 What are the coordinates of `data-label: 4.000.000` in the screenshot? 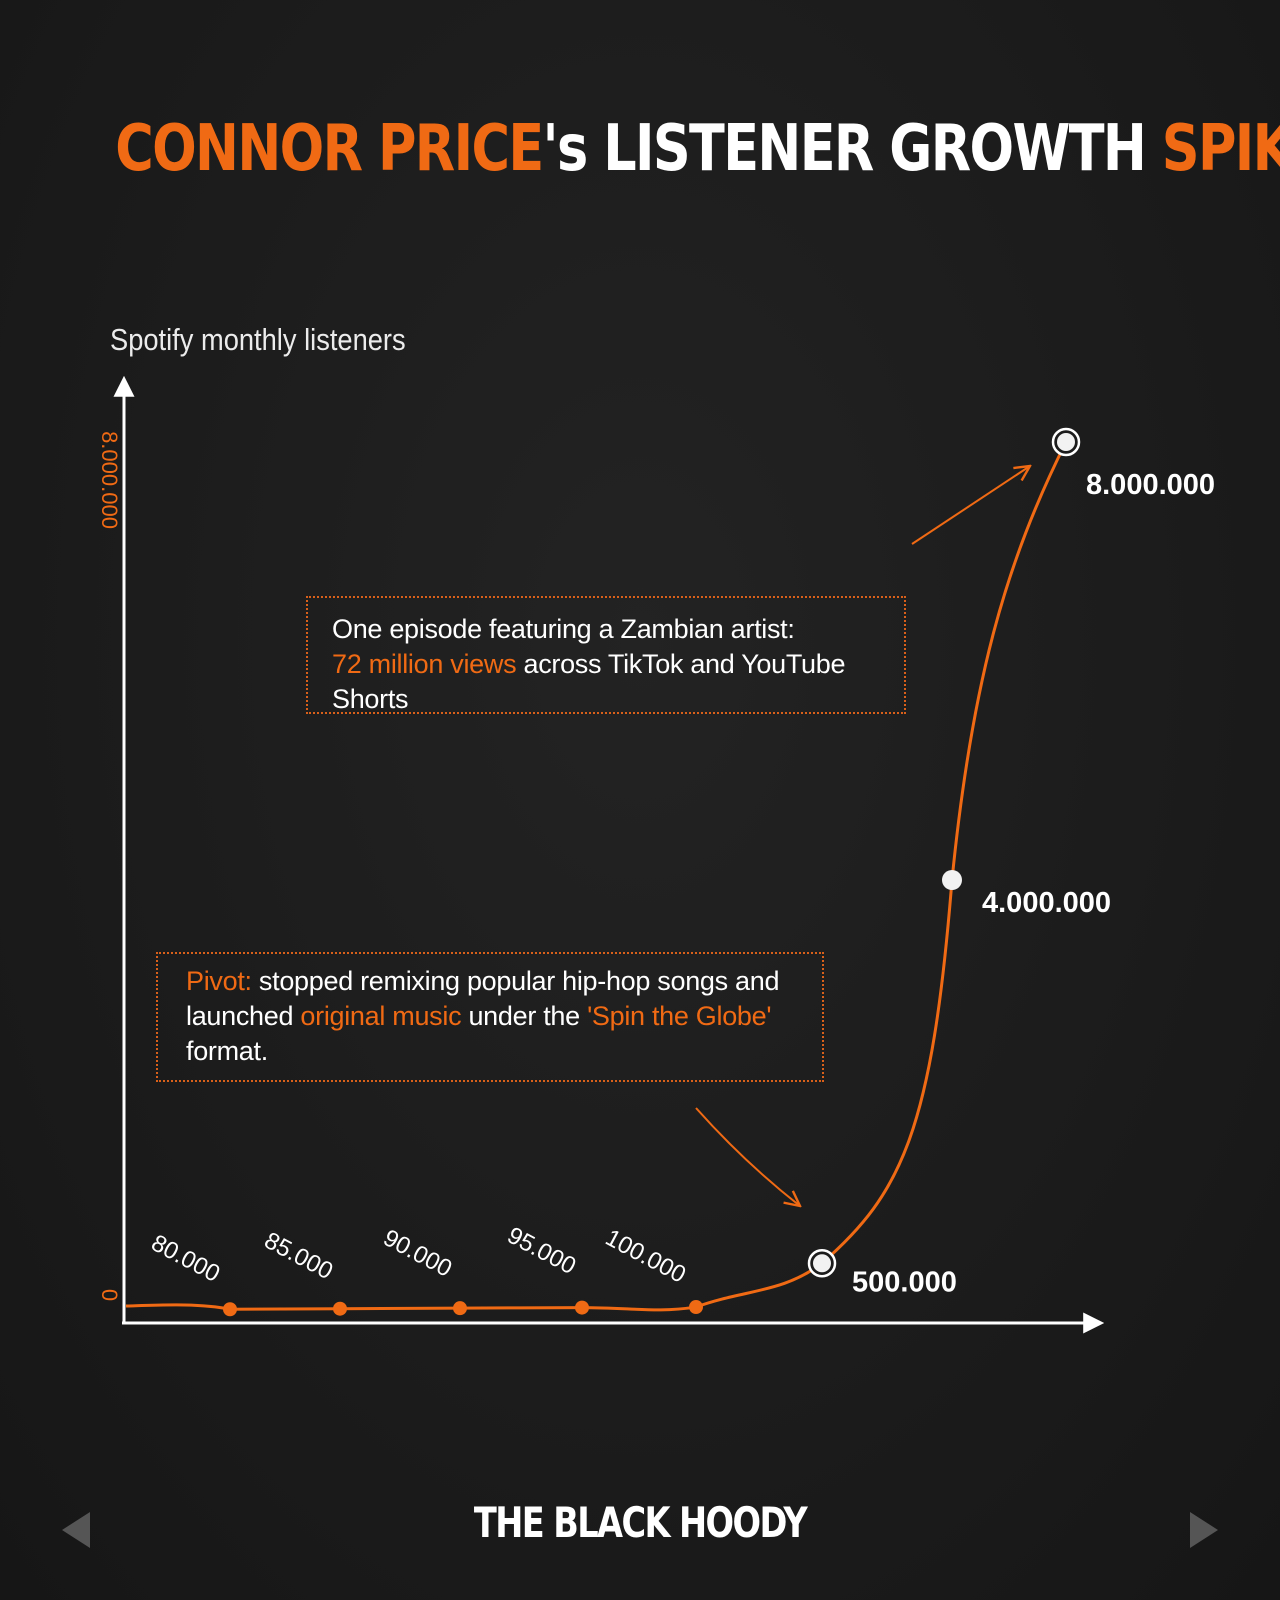 It's located at (1046, 903).